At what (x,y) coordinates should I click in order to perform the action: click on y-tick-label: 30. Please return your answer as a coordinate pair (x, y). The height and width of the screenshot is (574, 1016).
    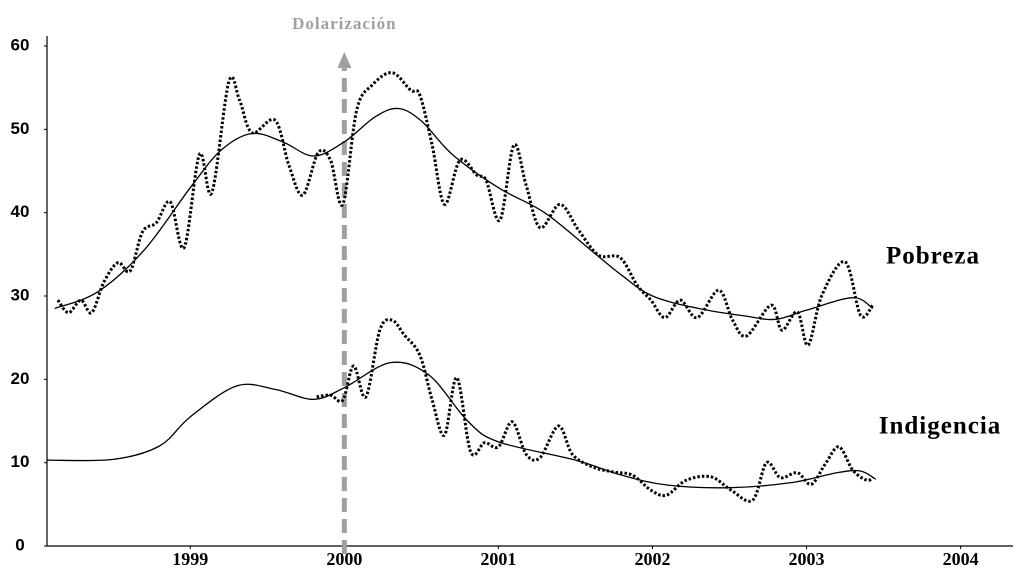
    Looking at the image, I should click on (20, 294).